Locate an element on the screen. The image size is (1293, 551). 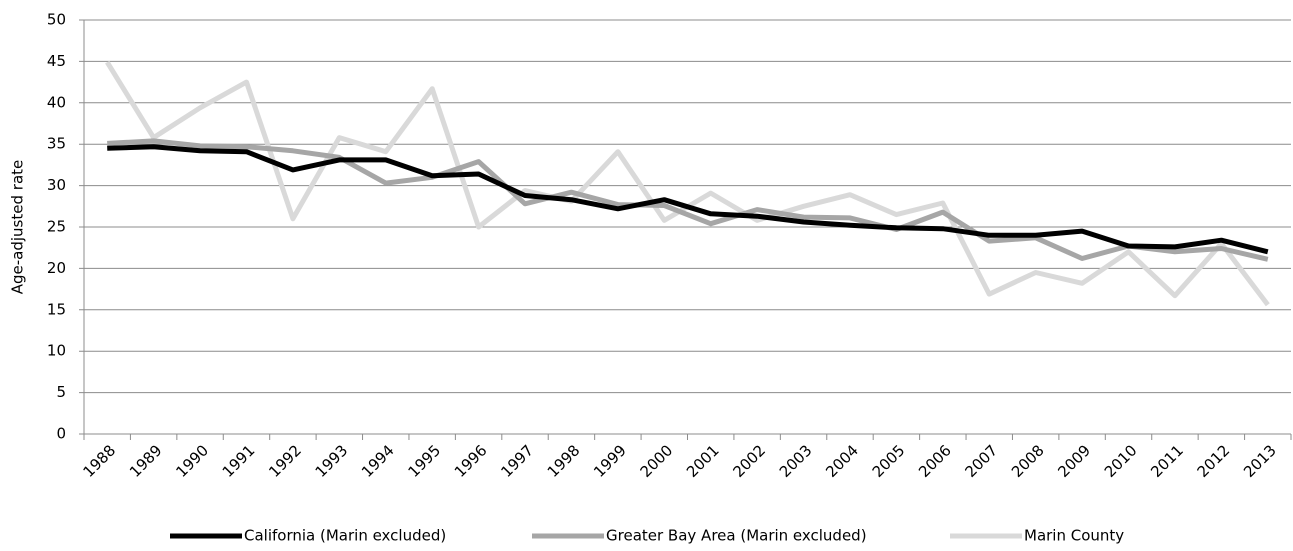
y-tick-label: 15 is located at coordinates (56, 309).